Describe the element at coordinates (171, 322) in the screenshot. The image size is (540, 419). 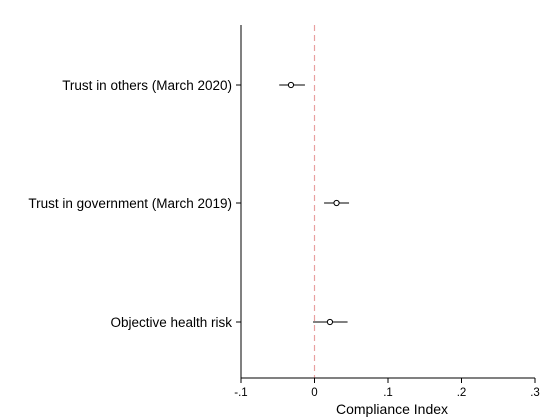
I see `y-category-label: Objective health risk` at that location.